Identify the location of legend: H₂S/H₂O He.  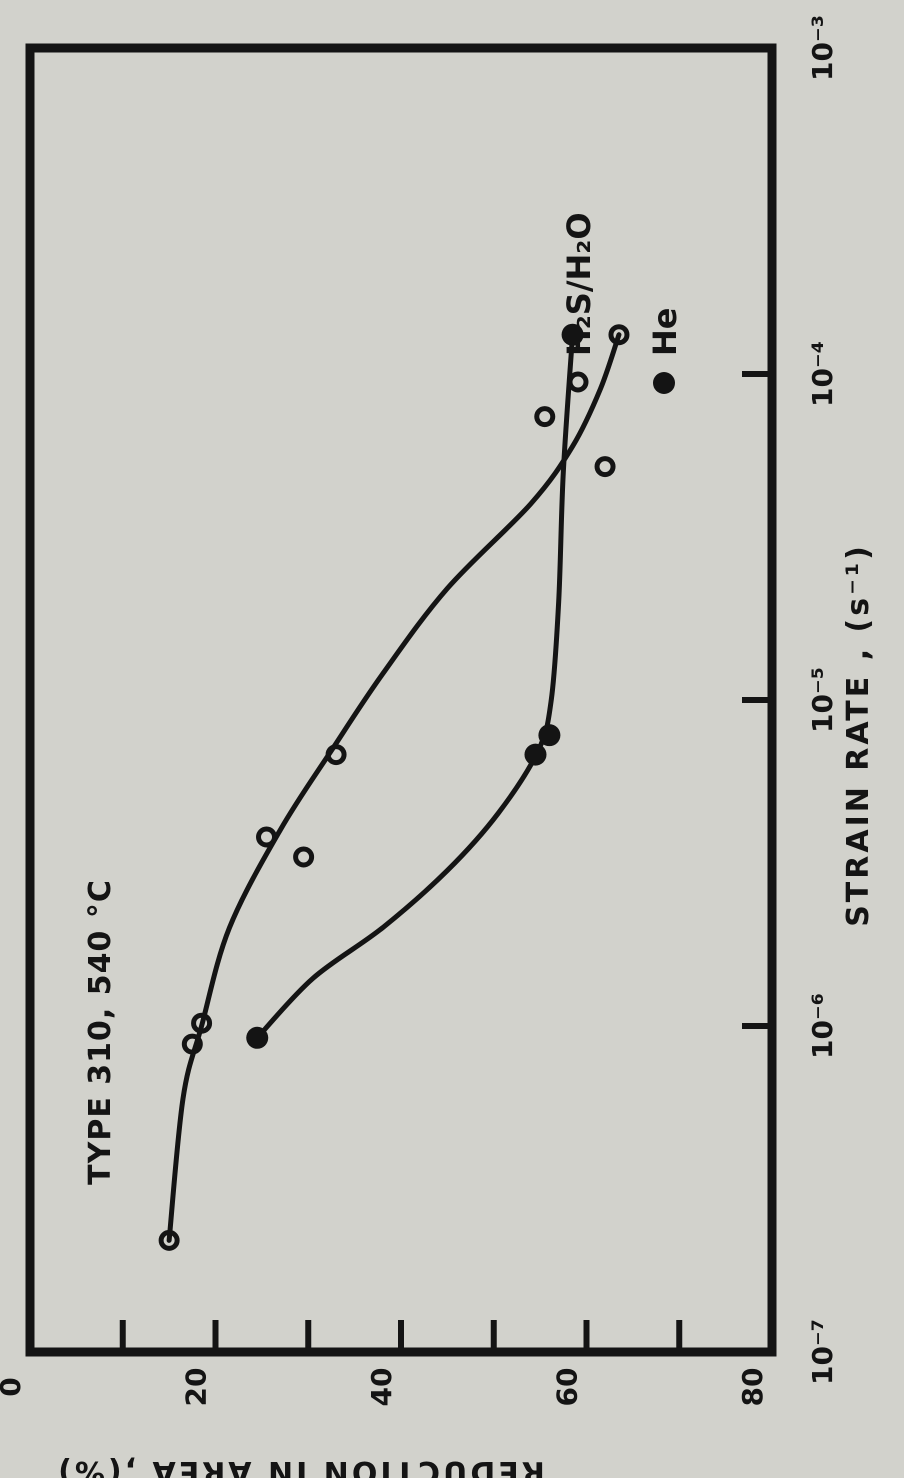
(622, 303).